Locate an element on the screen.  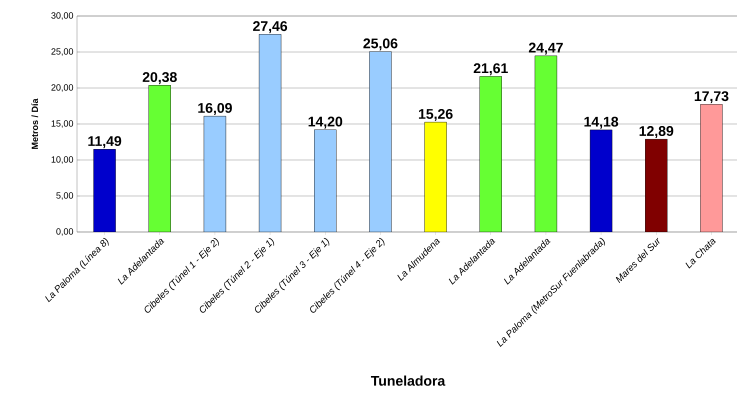
x-axis-title: Tuneladora is located at coordinates (408, 381).